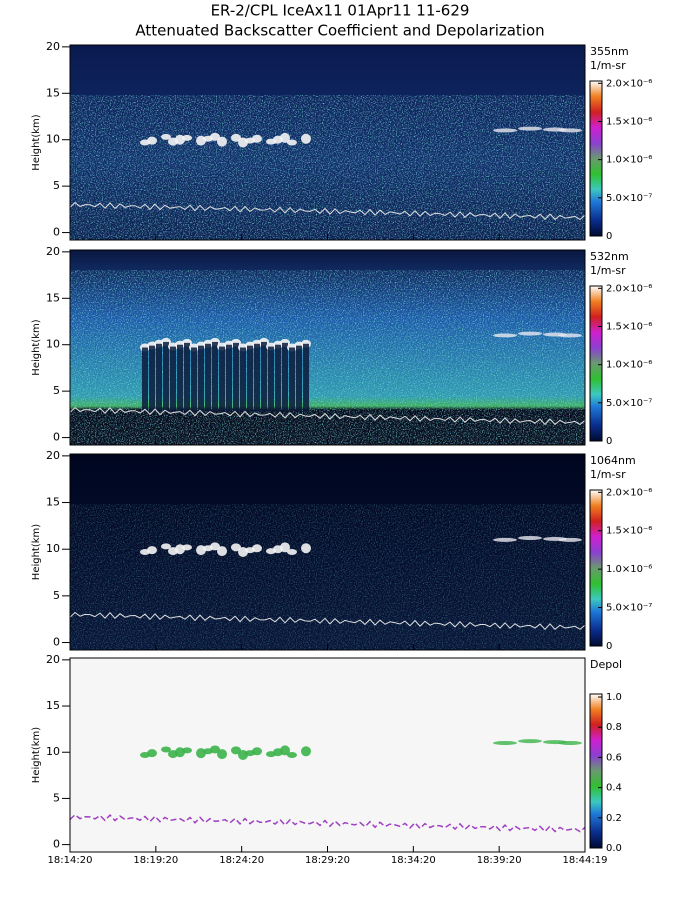 The width and height of the screenshot is (680, 911). What do you see at coordinates (609, 256) in the screenshot?
I see `colorbar-label: 532nm` at bounding box center [609, 256].